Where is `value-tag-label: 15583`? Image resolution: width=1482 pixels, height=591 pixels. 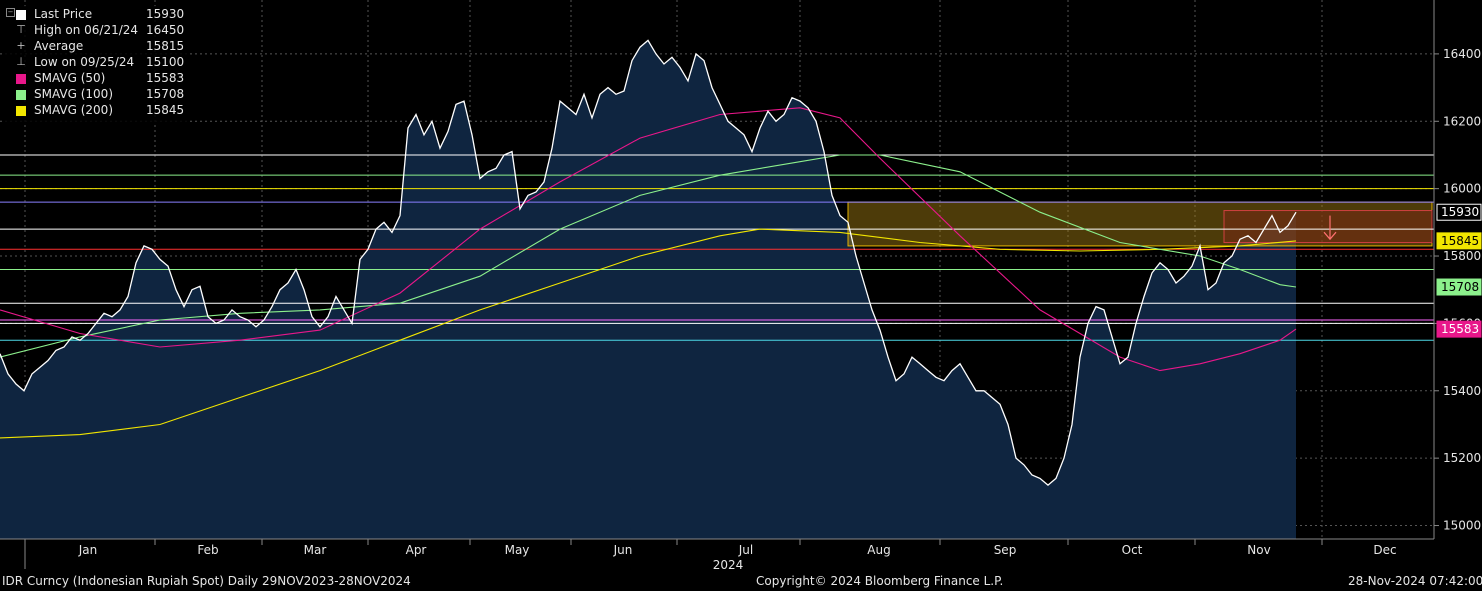
value-tag-label: 15583 is located at coordinates (1460, 329).